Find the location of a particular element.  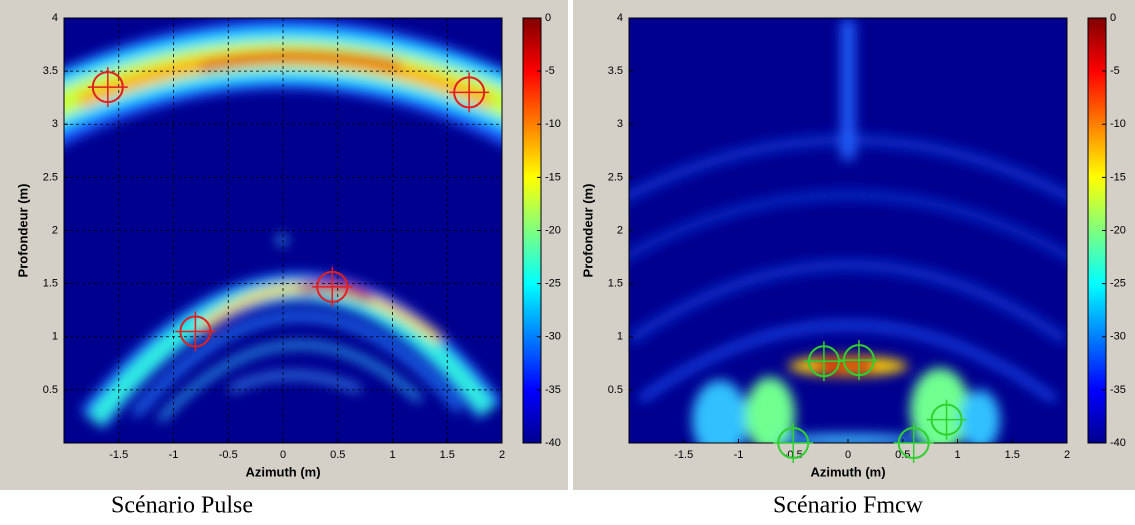

caption: Scénario Fmcw is located at coordinates (848, 506).